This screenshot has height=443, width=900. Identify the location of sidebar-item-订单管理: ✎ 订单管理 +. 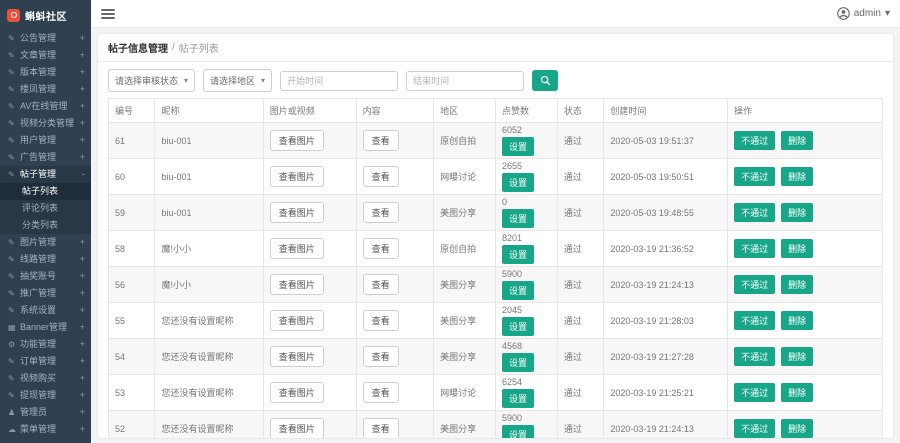
(45, 361).